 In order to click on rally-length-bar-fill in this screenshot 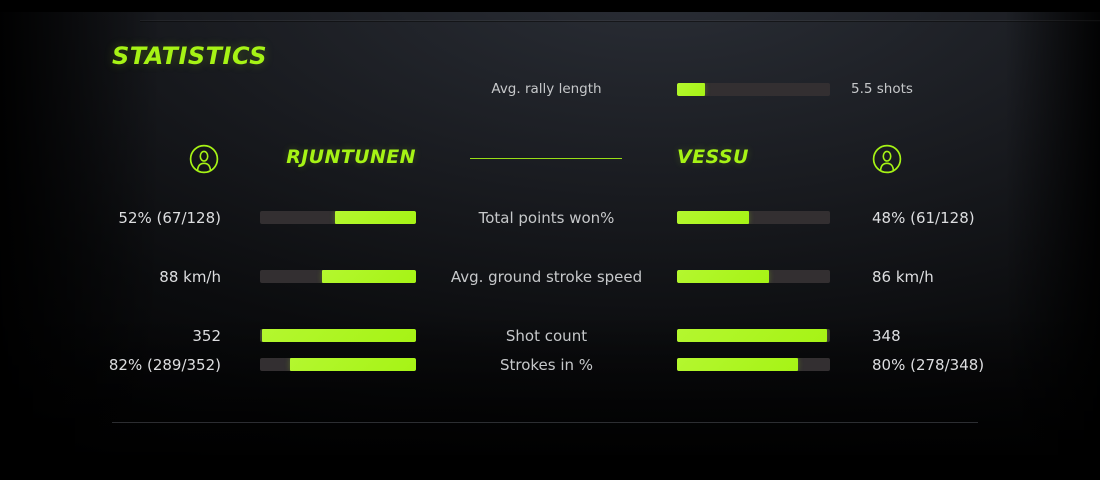, I will do `click(691, 89)`.